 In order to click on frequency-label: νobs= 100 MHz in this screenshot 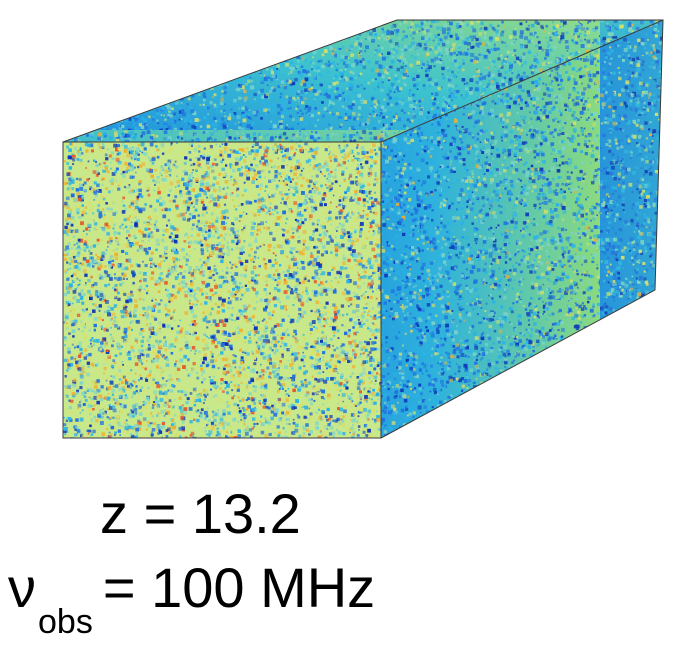, I will do `click(191, 600)`.